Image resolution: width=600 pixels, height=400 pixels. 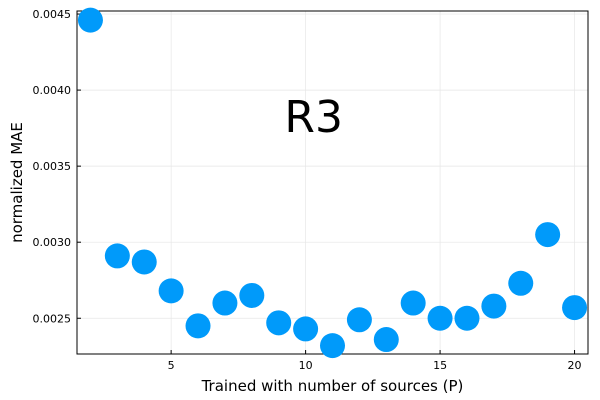 I want to click on x-tick-label: 5, so click(x=171, y=365).